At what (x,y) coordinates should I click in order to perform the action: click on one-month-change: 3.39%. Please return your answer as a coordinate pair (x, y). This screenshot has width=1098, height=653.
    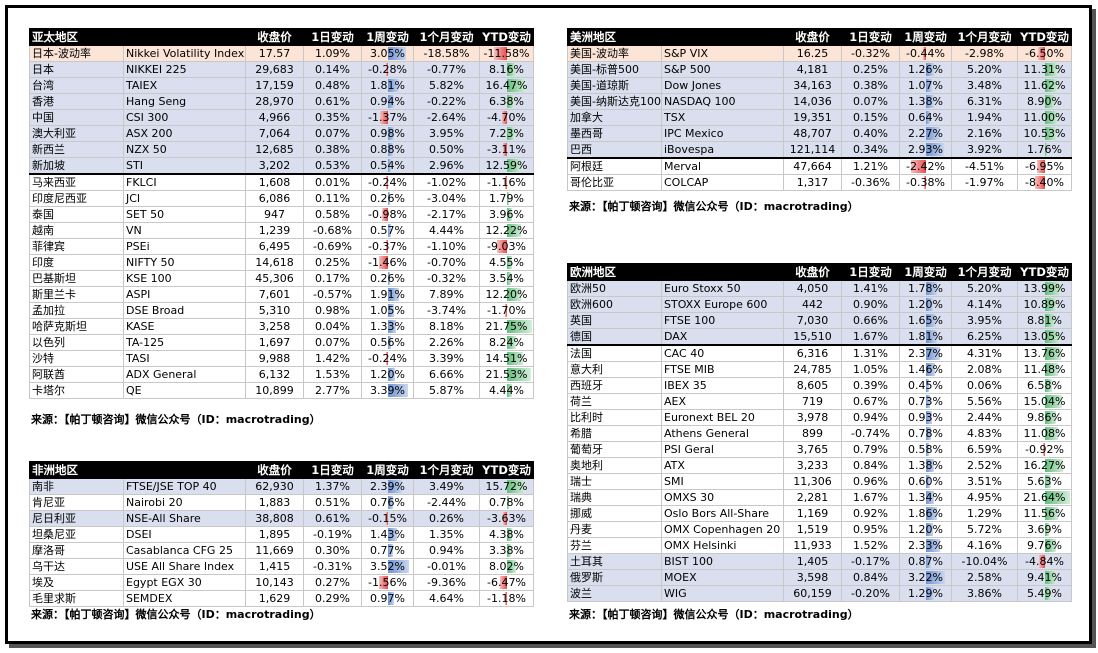
    Looking at the image, I should click on (446, 358).